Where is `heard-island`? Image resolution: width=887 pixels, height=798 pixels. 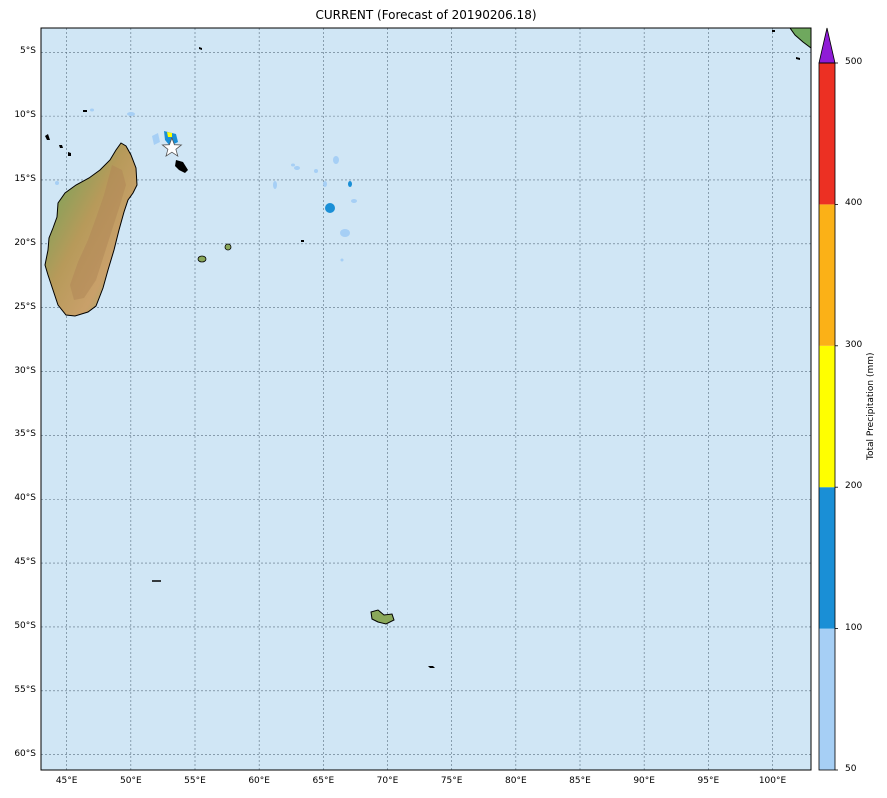 heard-island is located at coordinates (431, 667).